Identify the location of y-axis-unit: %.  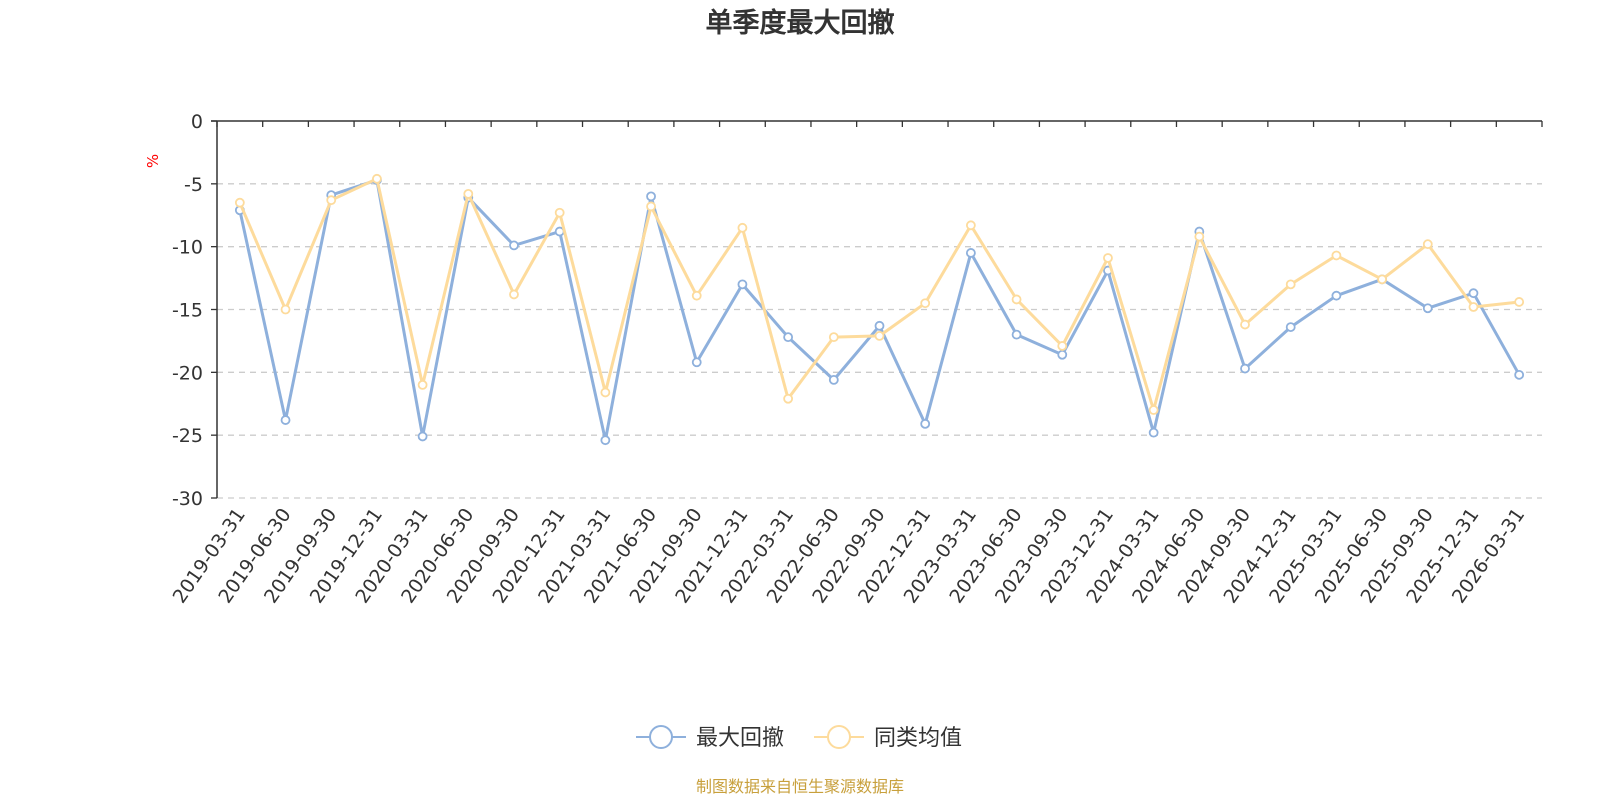
(153, 161).